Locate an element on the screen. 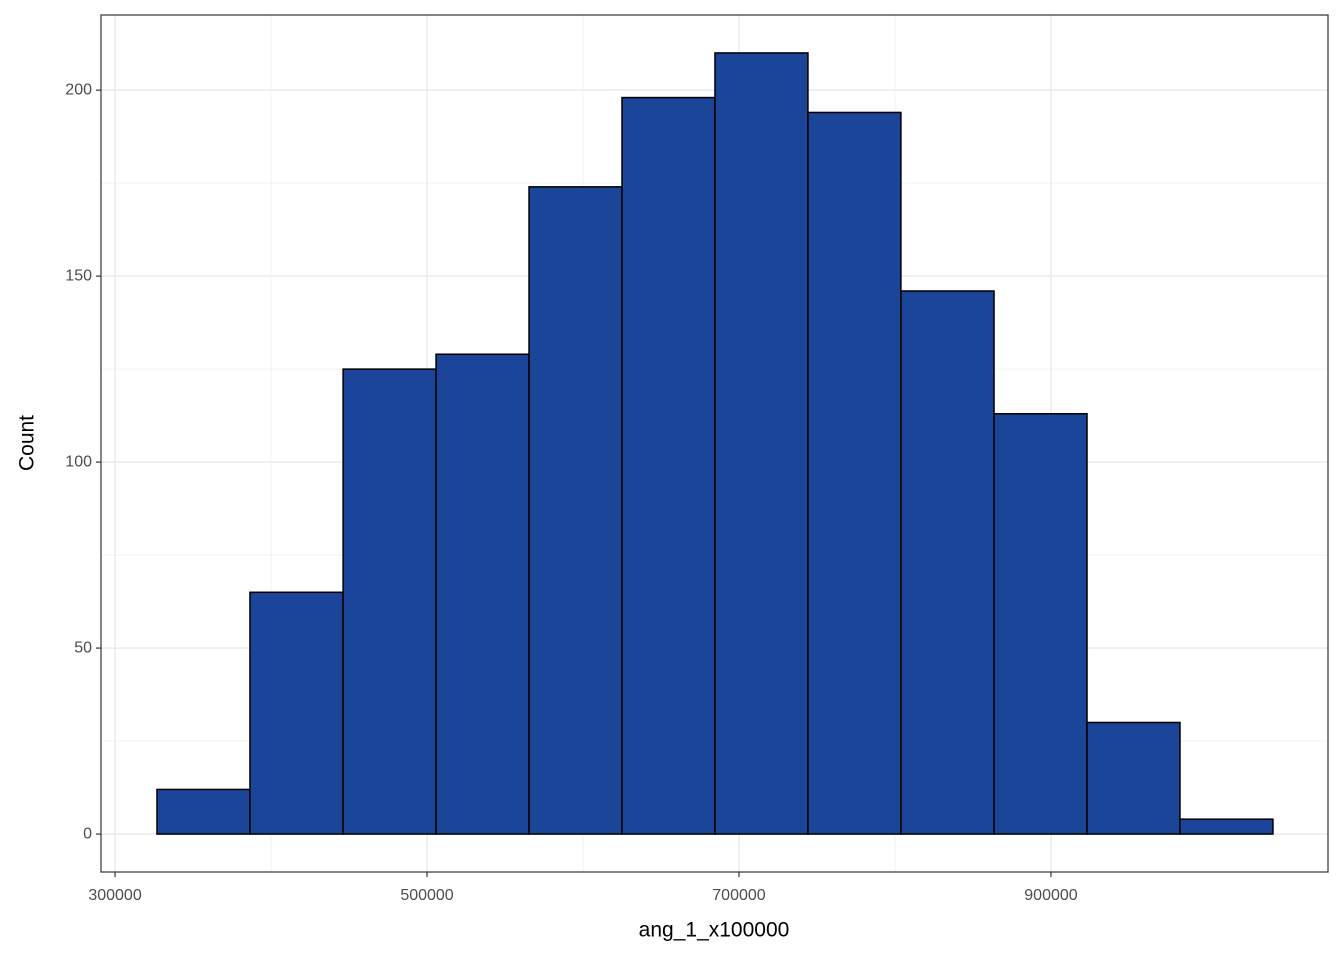  y-axis-title: Count is located at coordinates (27, 443).